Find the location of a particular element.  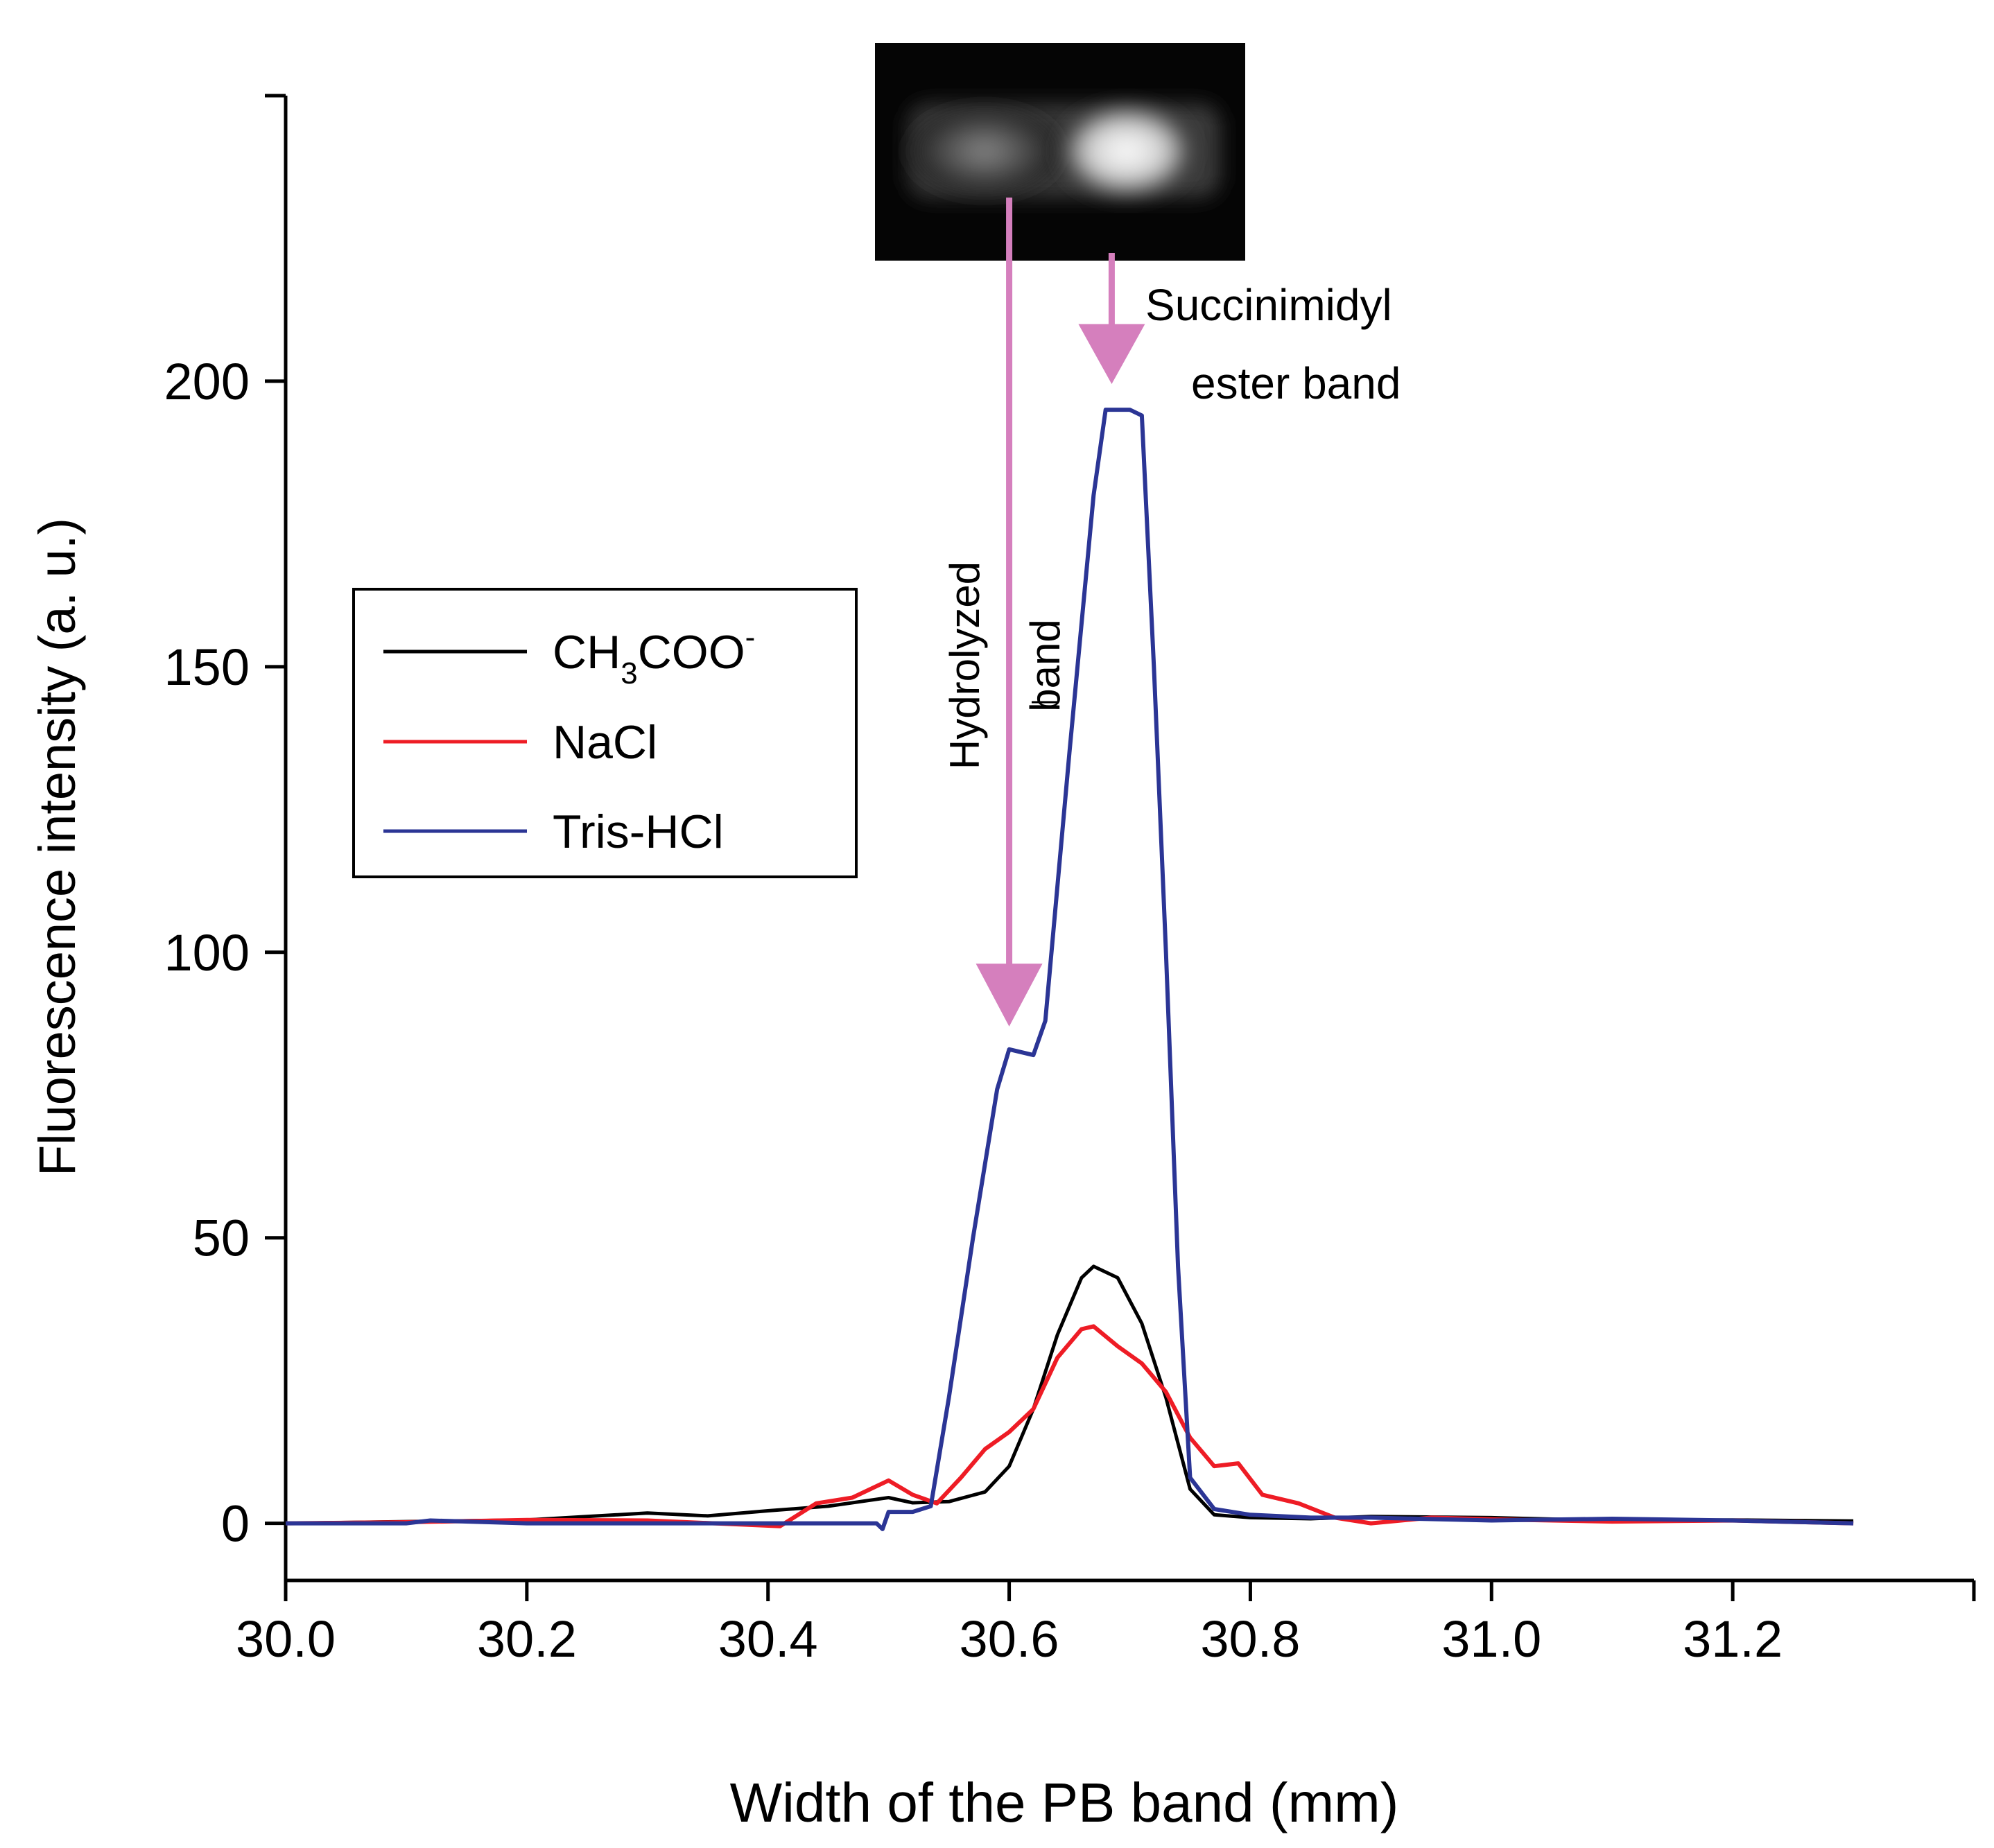

y-tick-label: 150 is located at coordinates (207, 667).